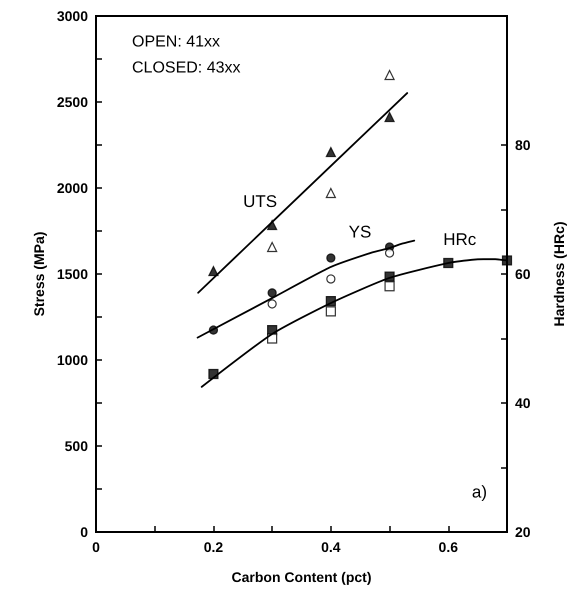  I want to click on x-tick-label: 0.2, so click(214, 547).